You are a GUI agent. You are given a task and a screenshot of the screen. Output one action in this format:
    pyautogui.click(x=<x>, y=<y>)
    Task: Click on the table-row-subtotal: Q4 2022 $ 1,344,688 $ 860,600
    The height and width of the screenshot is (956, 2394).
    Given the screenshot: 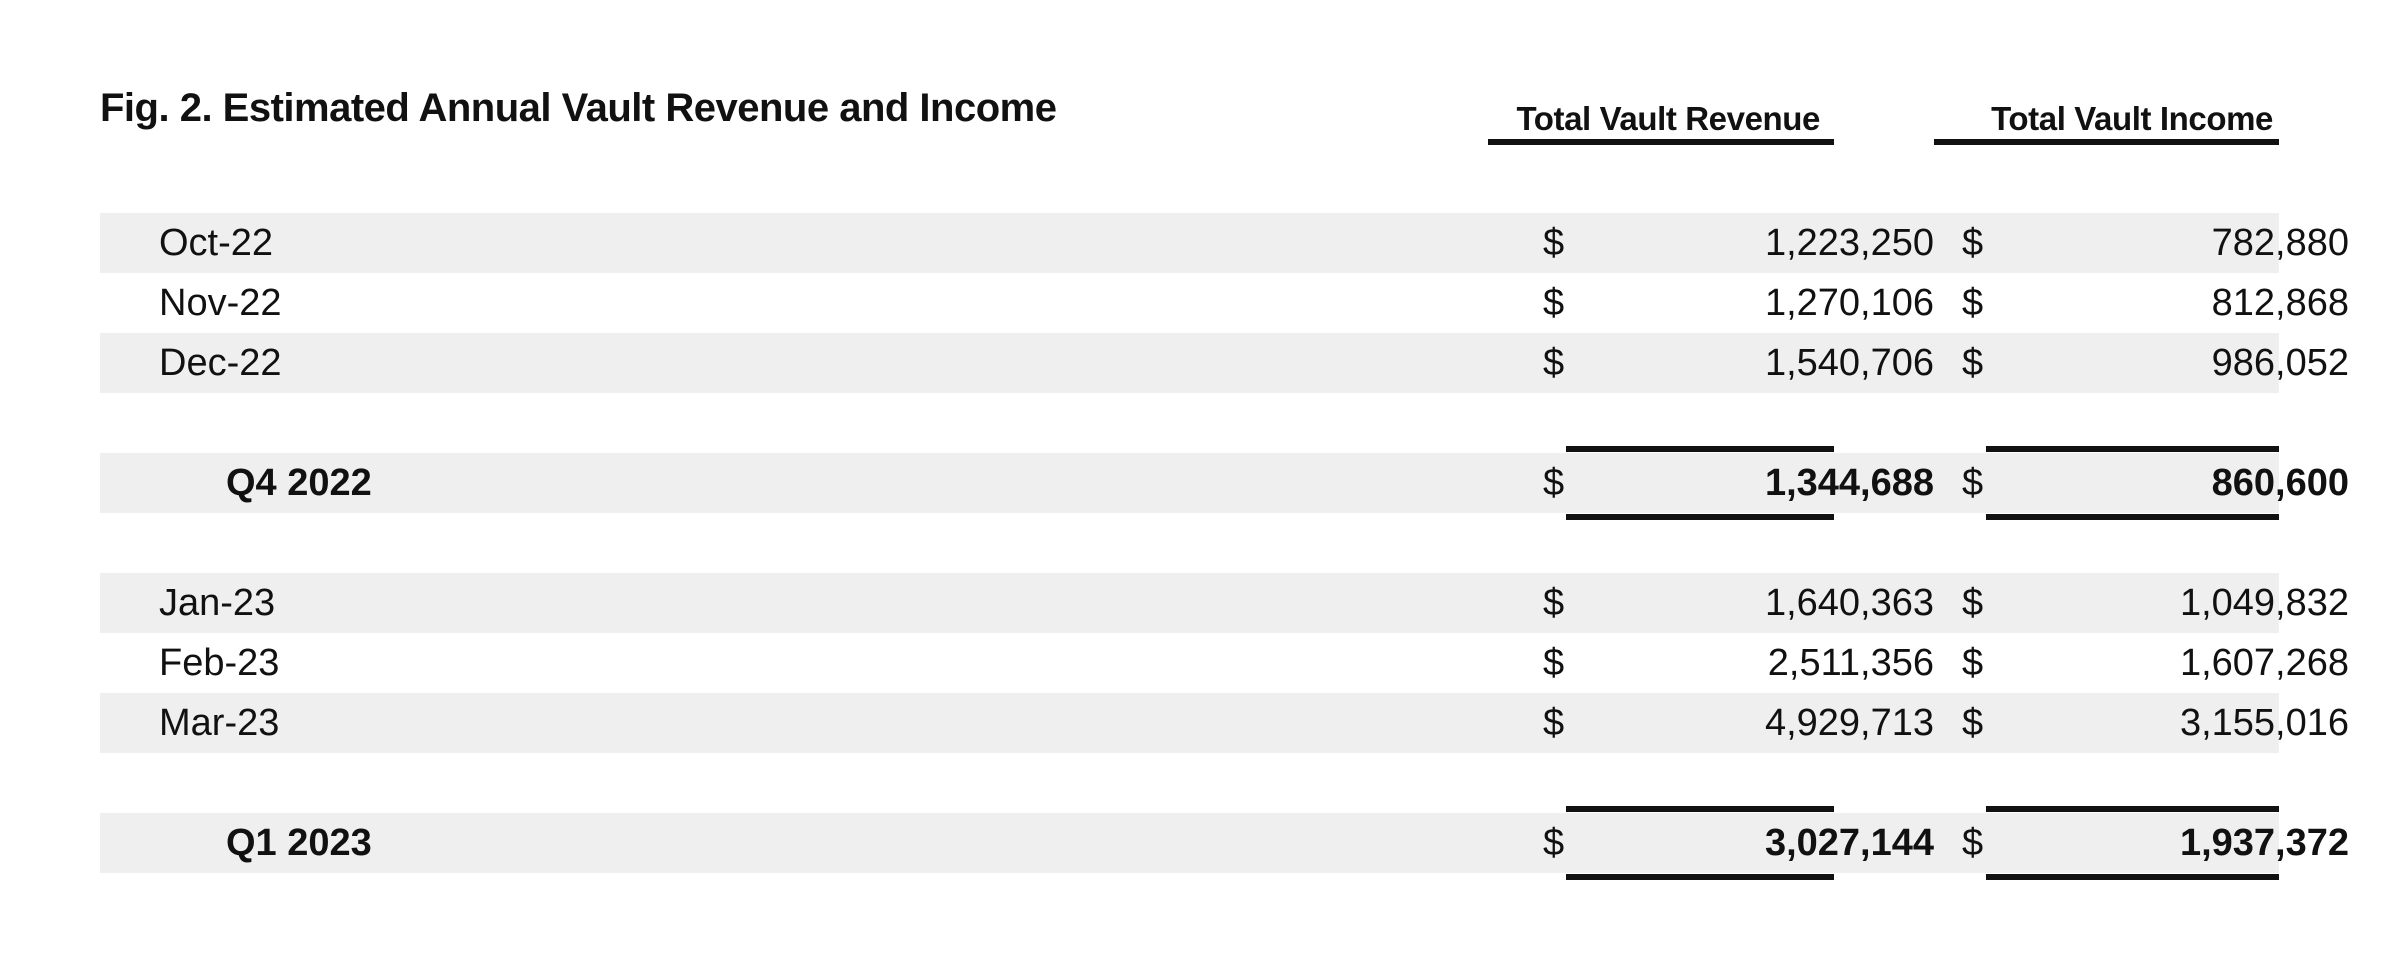 What is the action you would take?
    pyautogui.click(x=1224, y=483)
    